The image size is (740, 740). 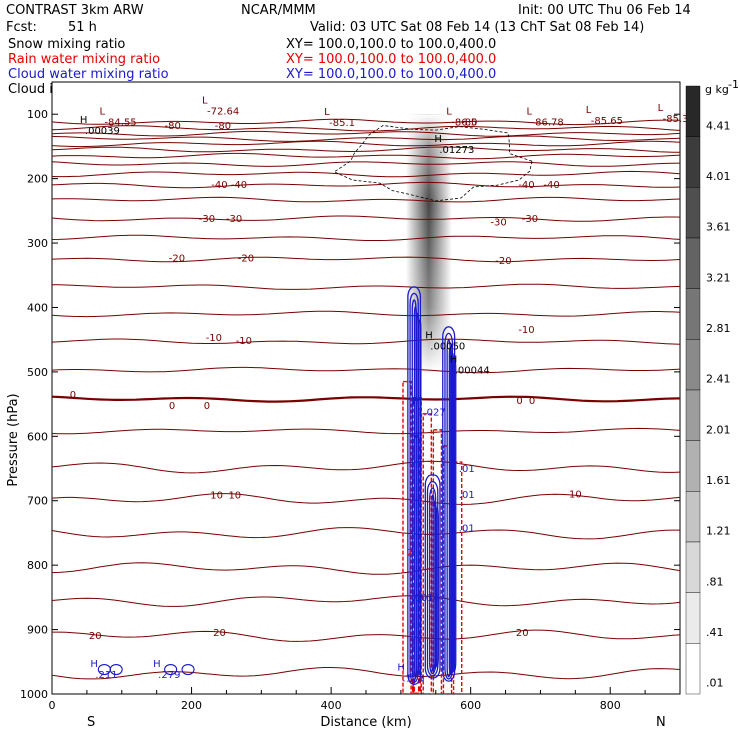 What do you see at coordinates (718, 379) in the screenshot?
I see `colorbar-label-5: 2.41` at bounding box center [718, 379].